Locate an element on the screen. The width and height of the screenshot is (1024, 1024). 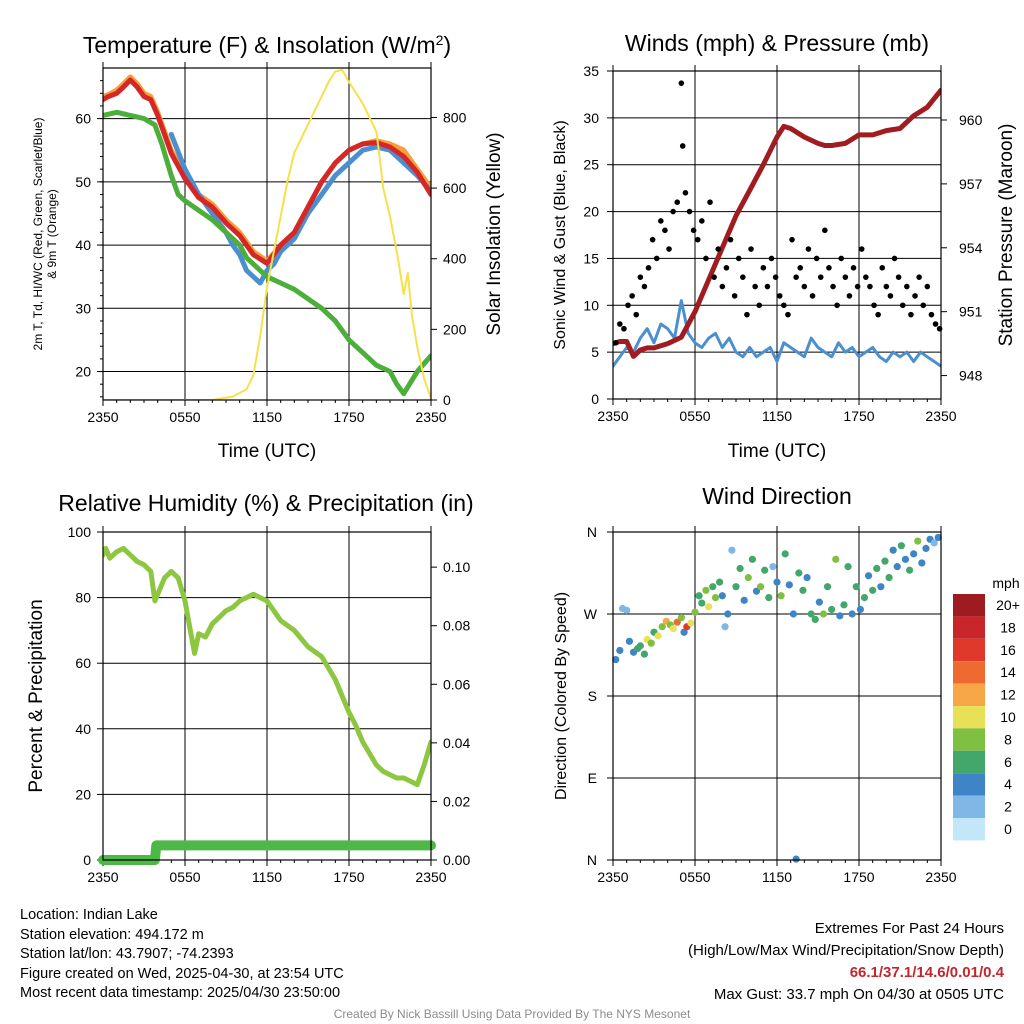
y2-tick-label: 0.00 is located at coordinates (456, 860).